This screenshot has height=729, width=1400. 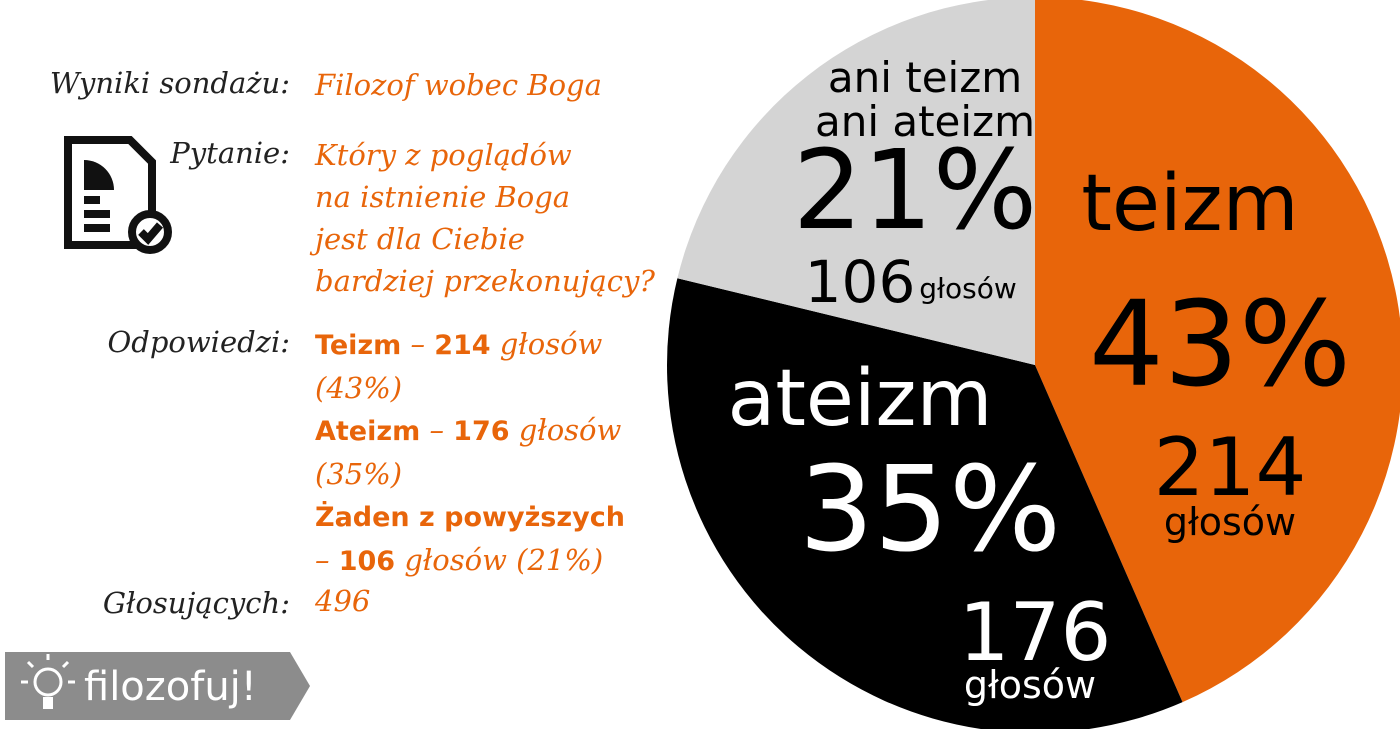 I want to click on slice-label: ani ateizm, so click(x=925, y=121).